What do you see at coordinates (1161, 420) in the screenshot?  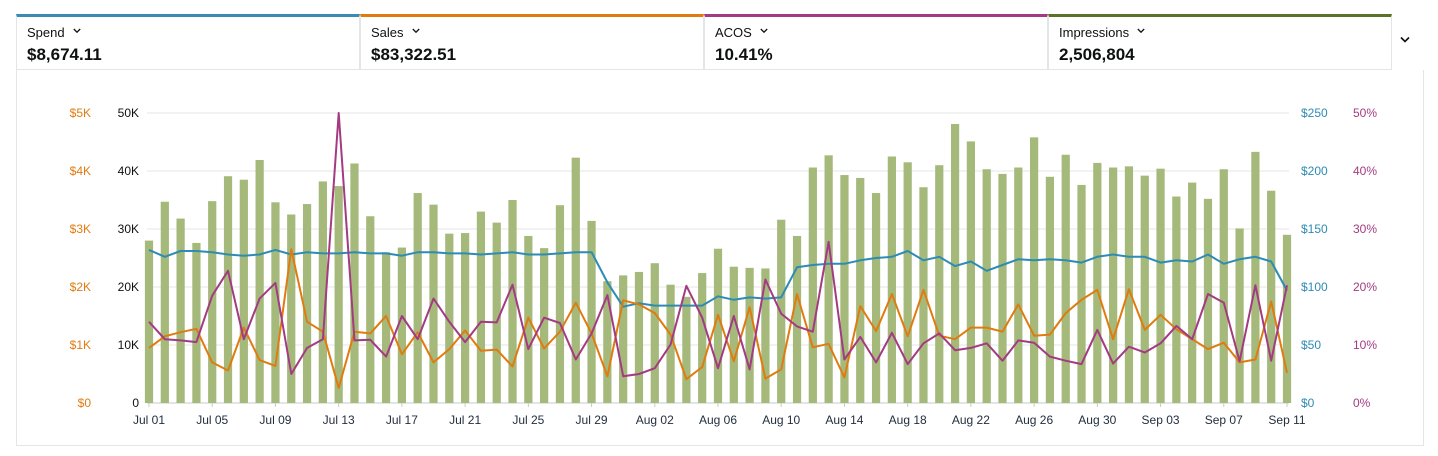 I see `x-axis-tick: Sep 03` at bounding box center [1161, 420].